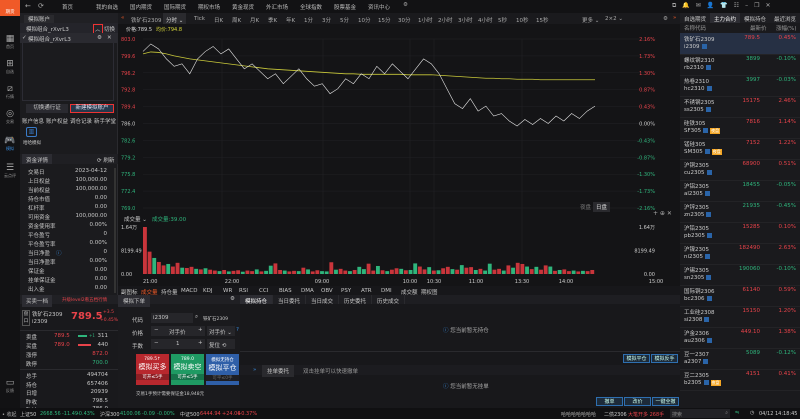 The image size is (800, 419). I want to click on period-tab: 4小时, so click(485, 21).